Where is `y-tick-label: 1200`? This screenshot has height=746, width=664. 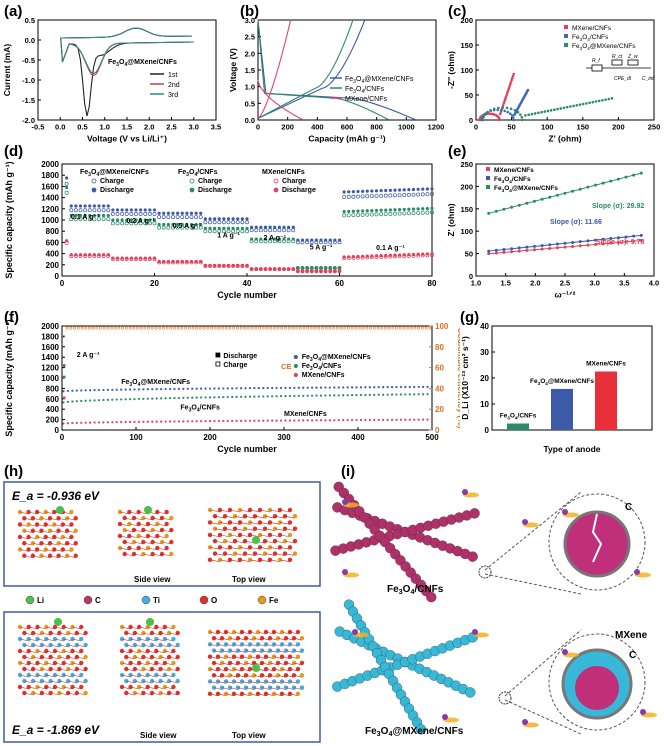 y-tick-label: 1200 is located at coordinates (50, 368).